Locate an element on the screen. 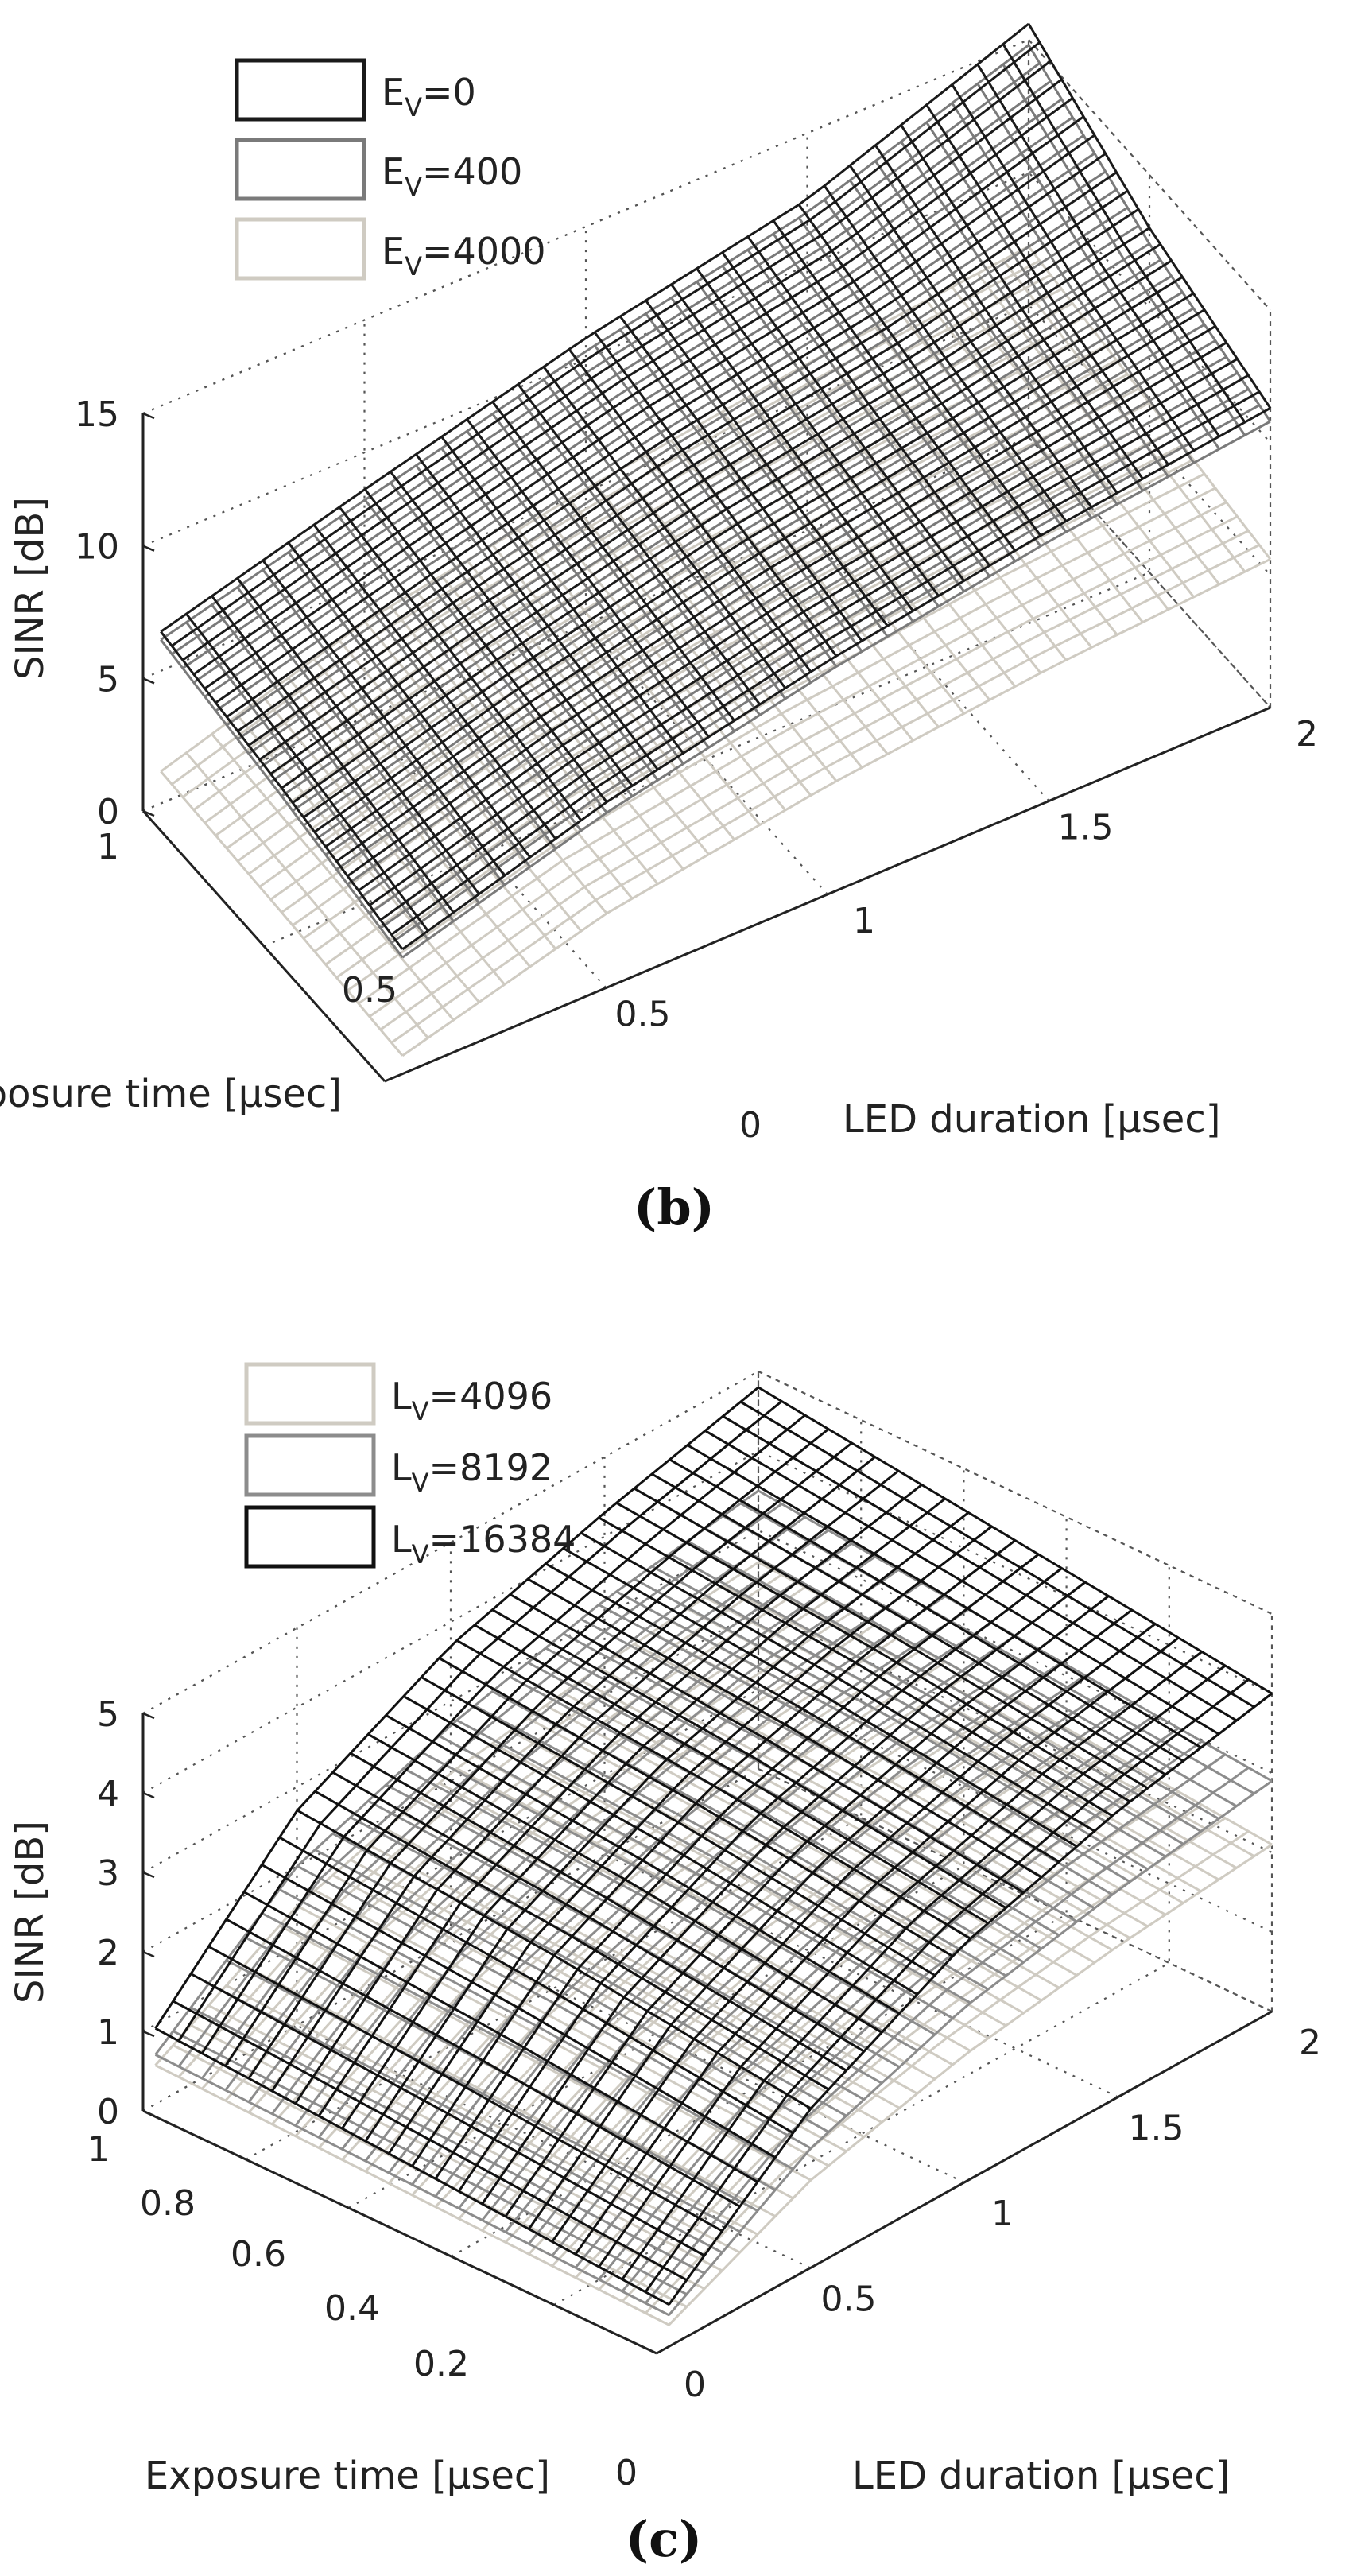 This screenshot has width=1349, height=2576. y-ticks: 0.5 1 1.5 2 is located at coordinates (966, 875).